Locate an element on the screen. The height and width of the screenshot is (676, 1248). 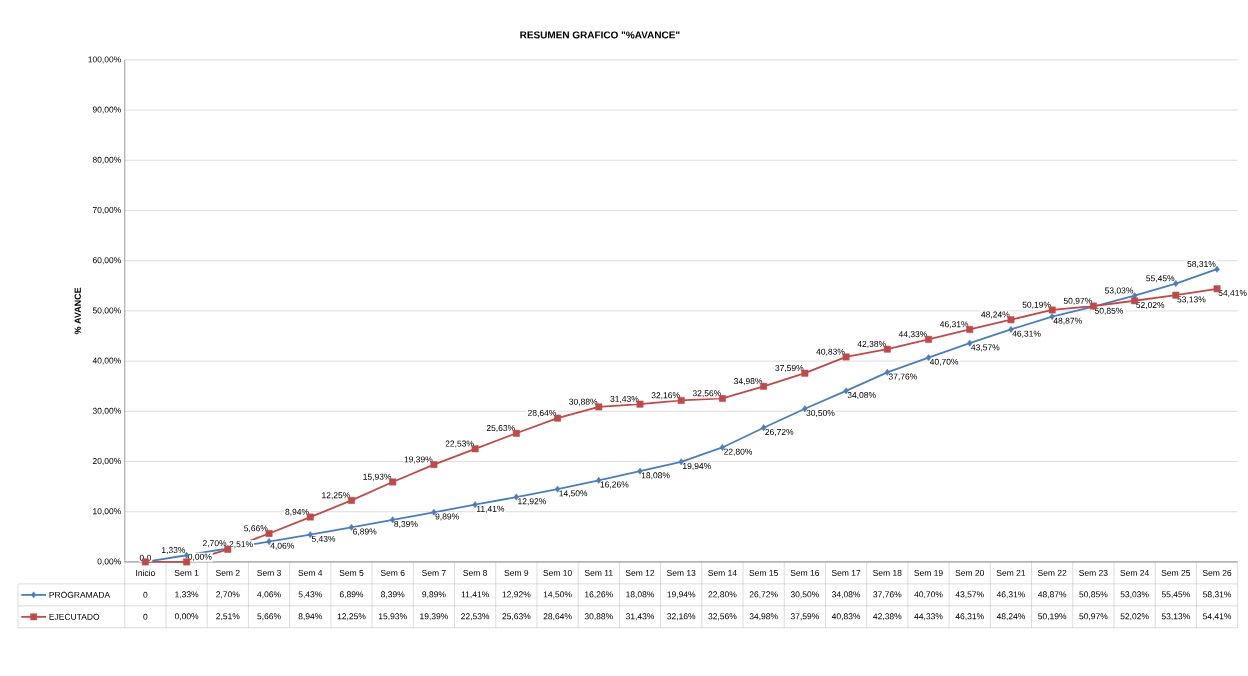
x-tick-label: Sem 6 is located at coordinates (392, 573).